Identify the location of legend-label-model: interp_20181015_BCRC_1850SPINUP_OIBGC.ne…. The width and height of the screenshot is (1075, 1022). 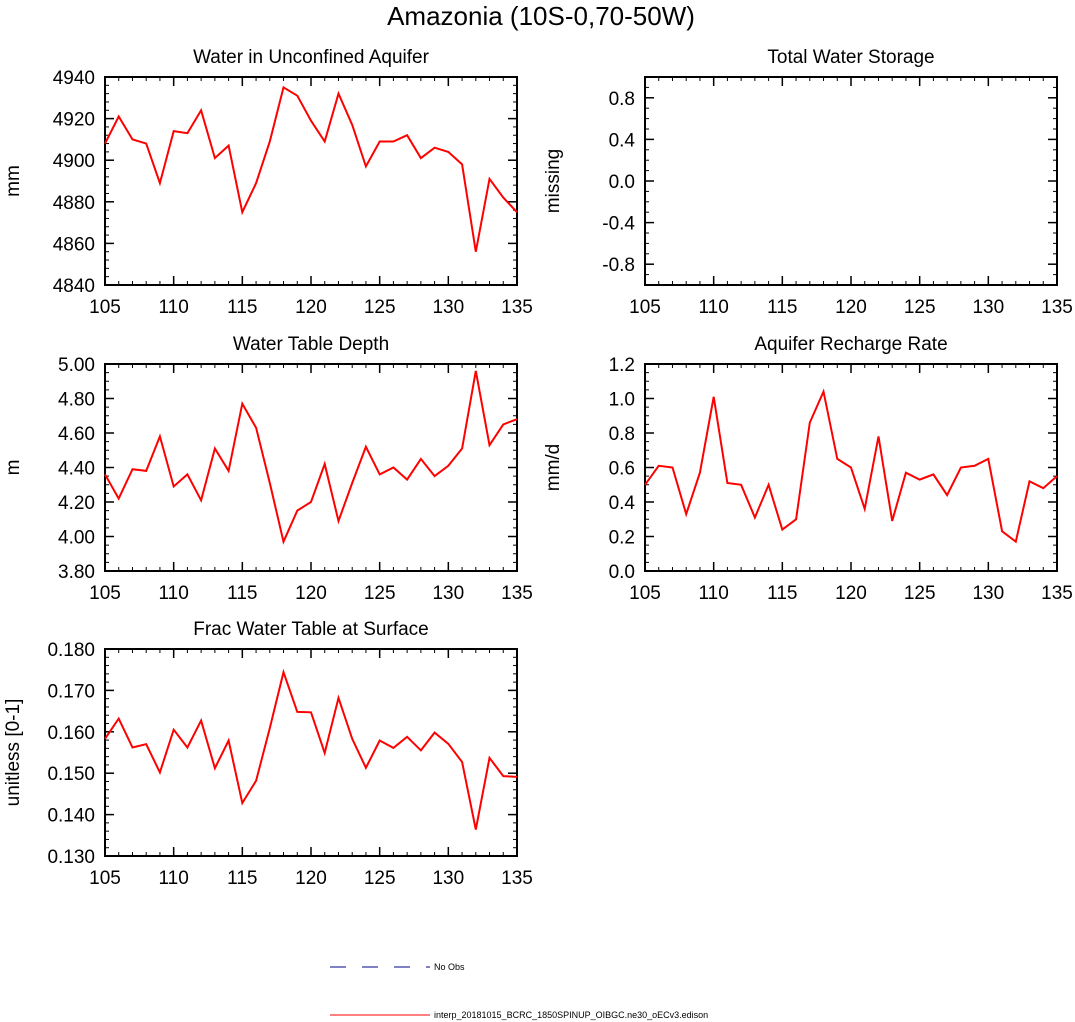
(571, 1015).